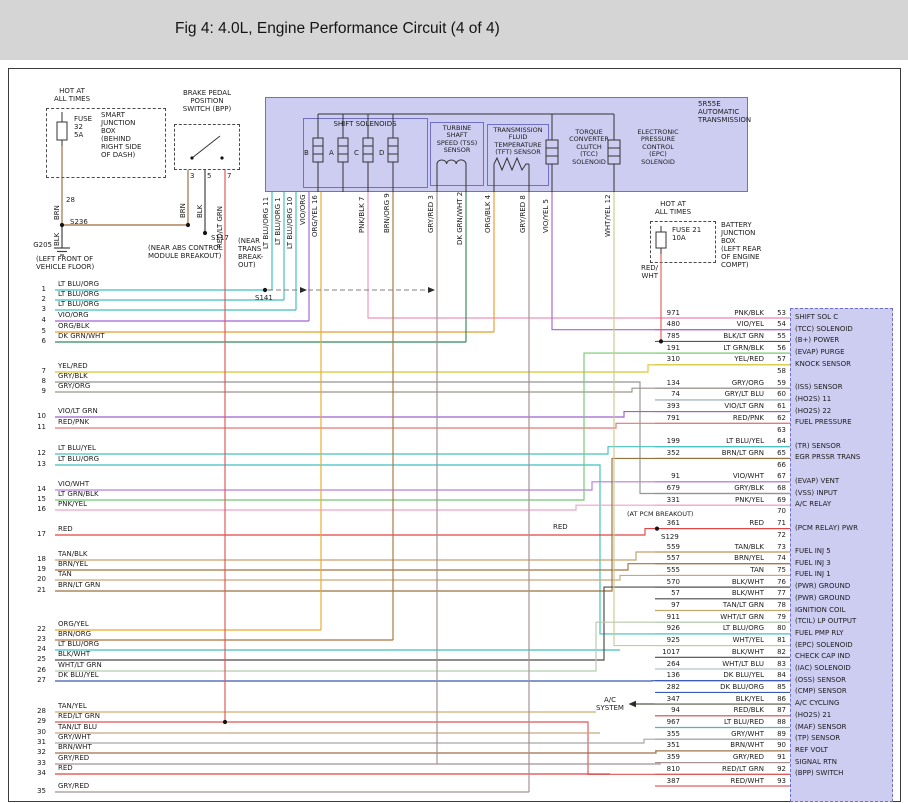  Describe the element at coordinates (422, 748) in the screenshot. I see `wire-red-lt-grn` at that location.